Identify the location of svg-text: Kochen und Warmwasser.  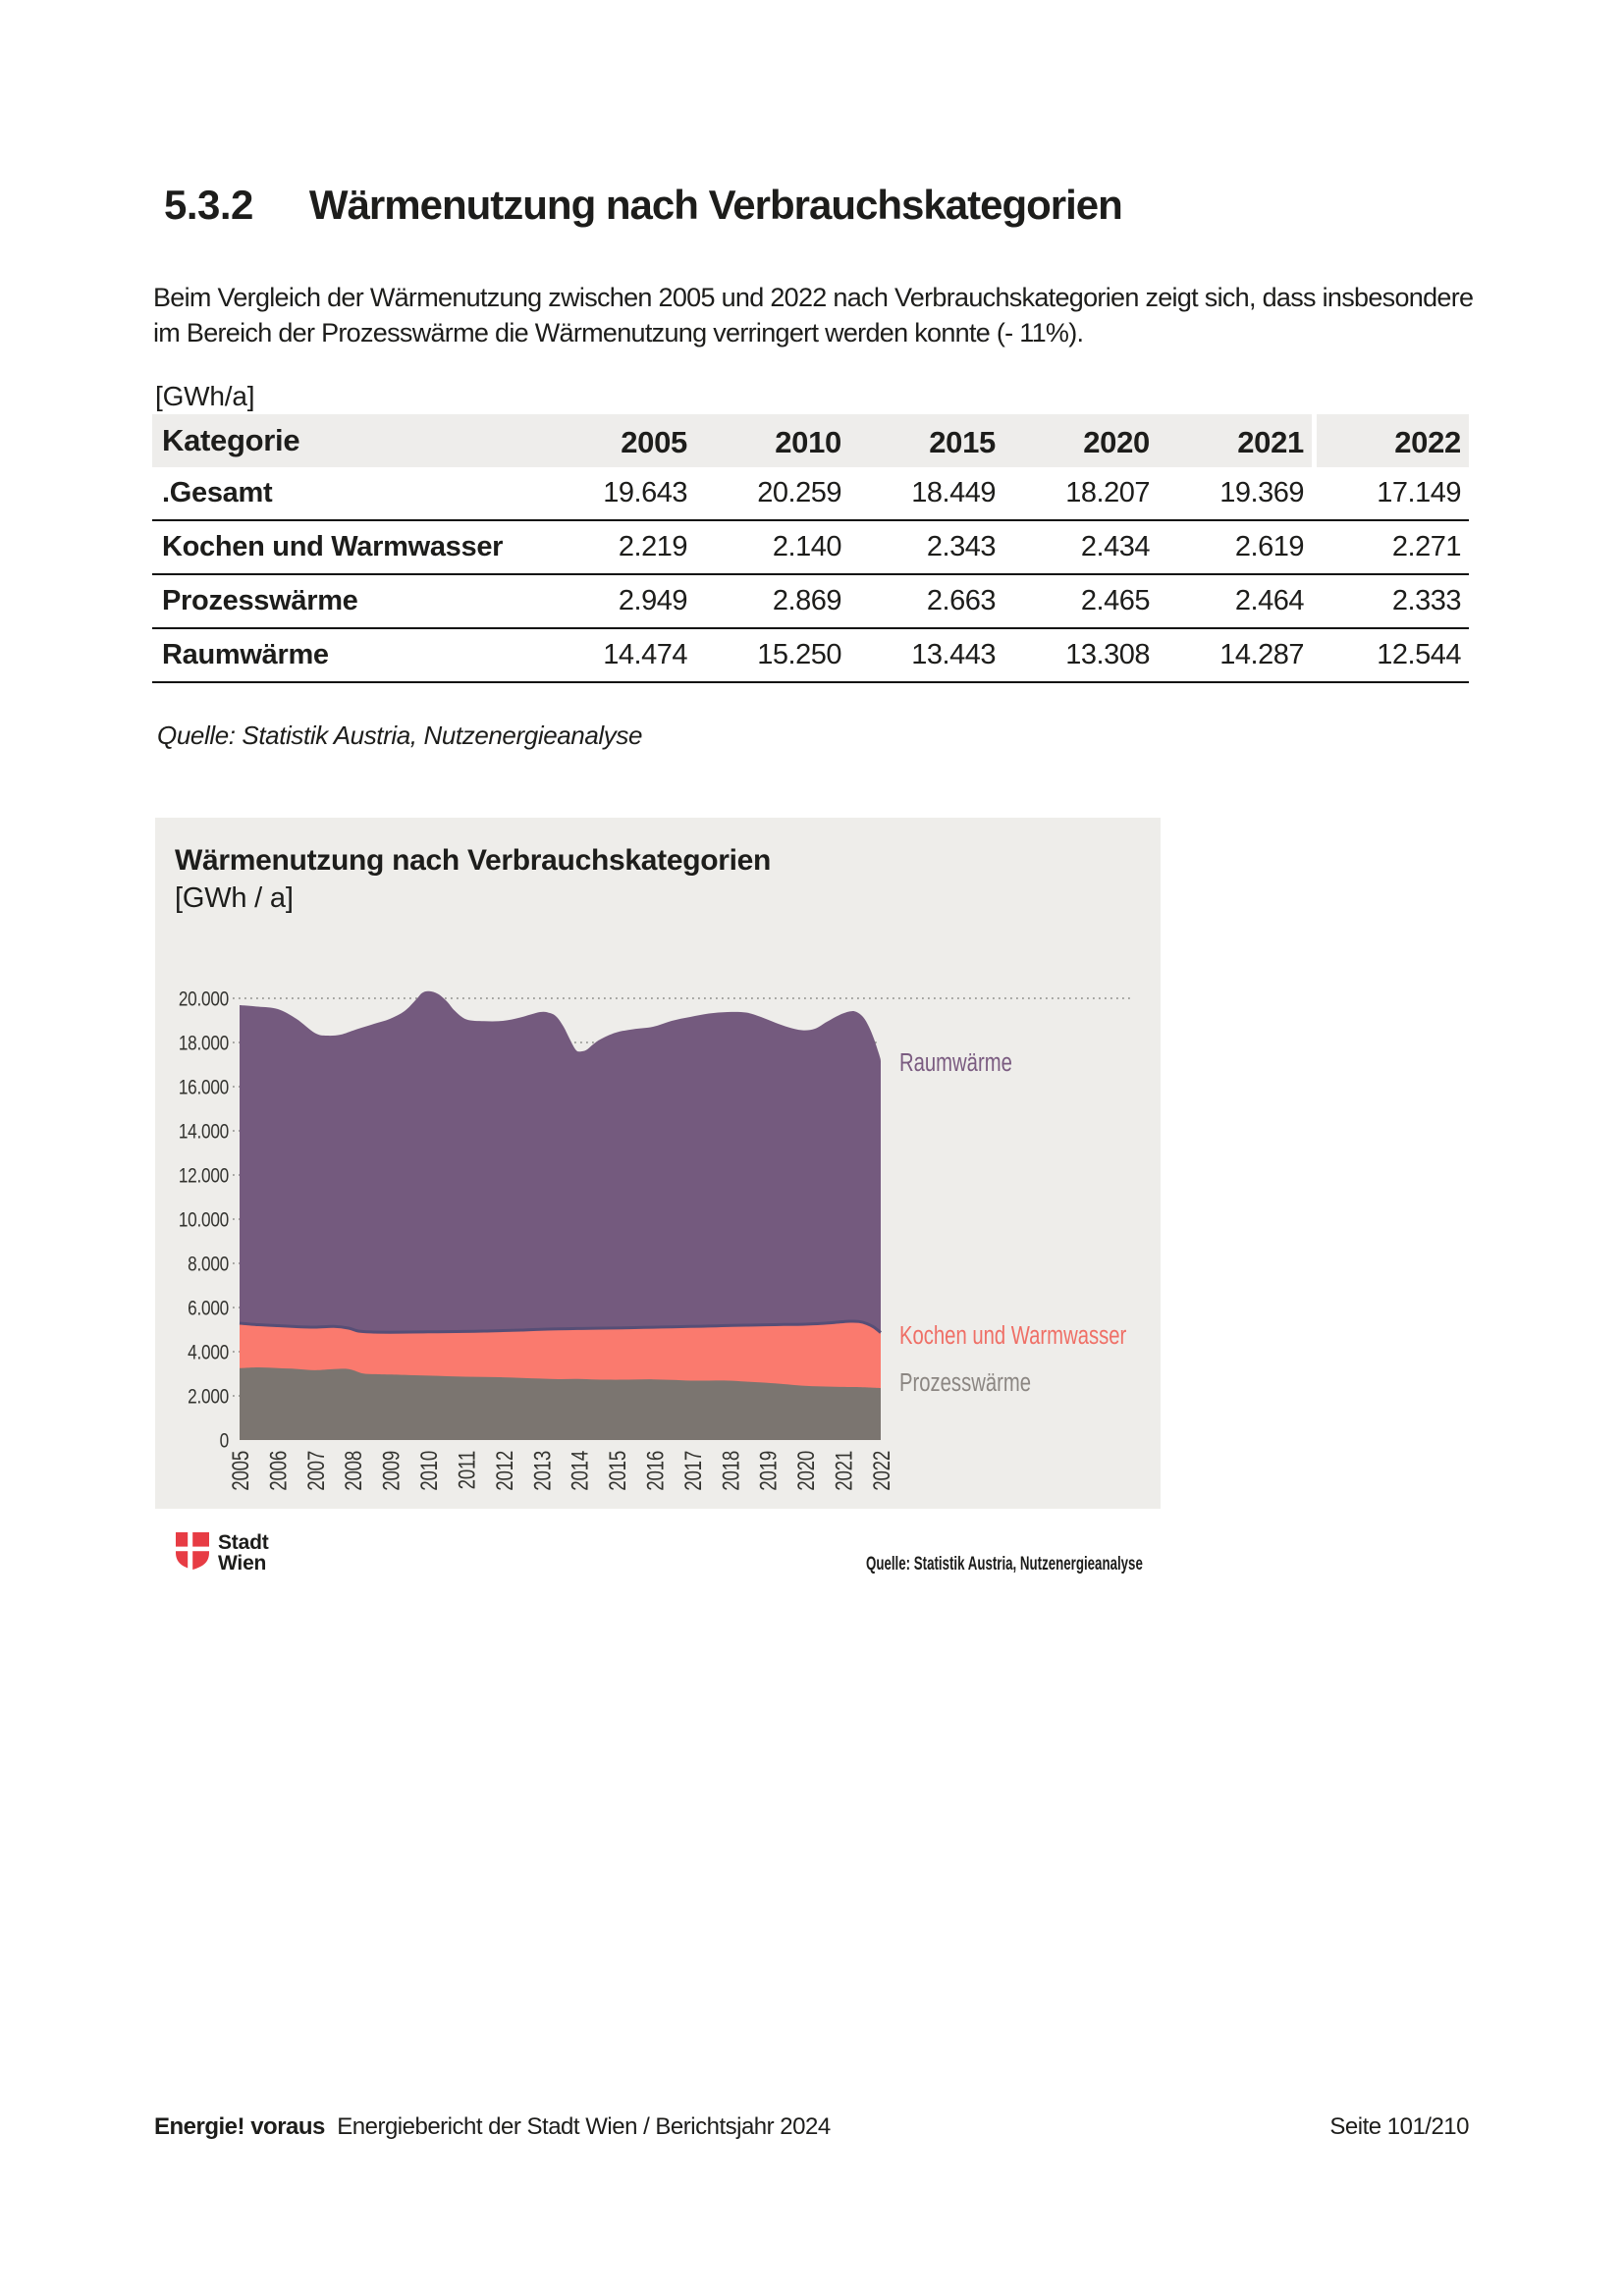
(1012, 1336).